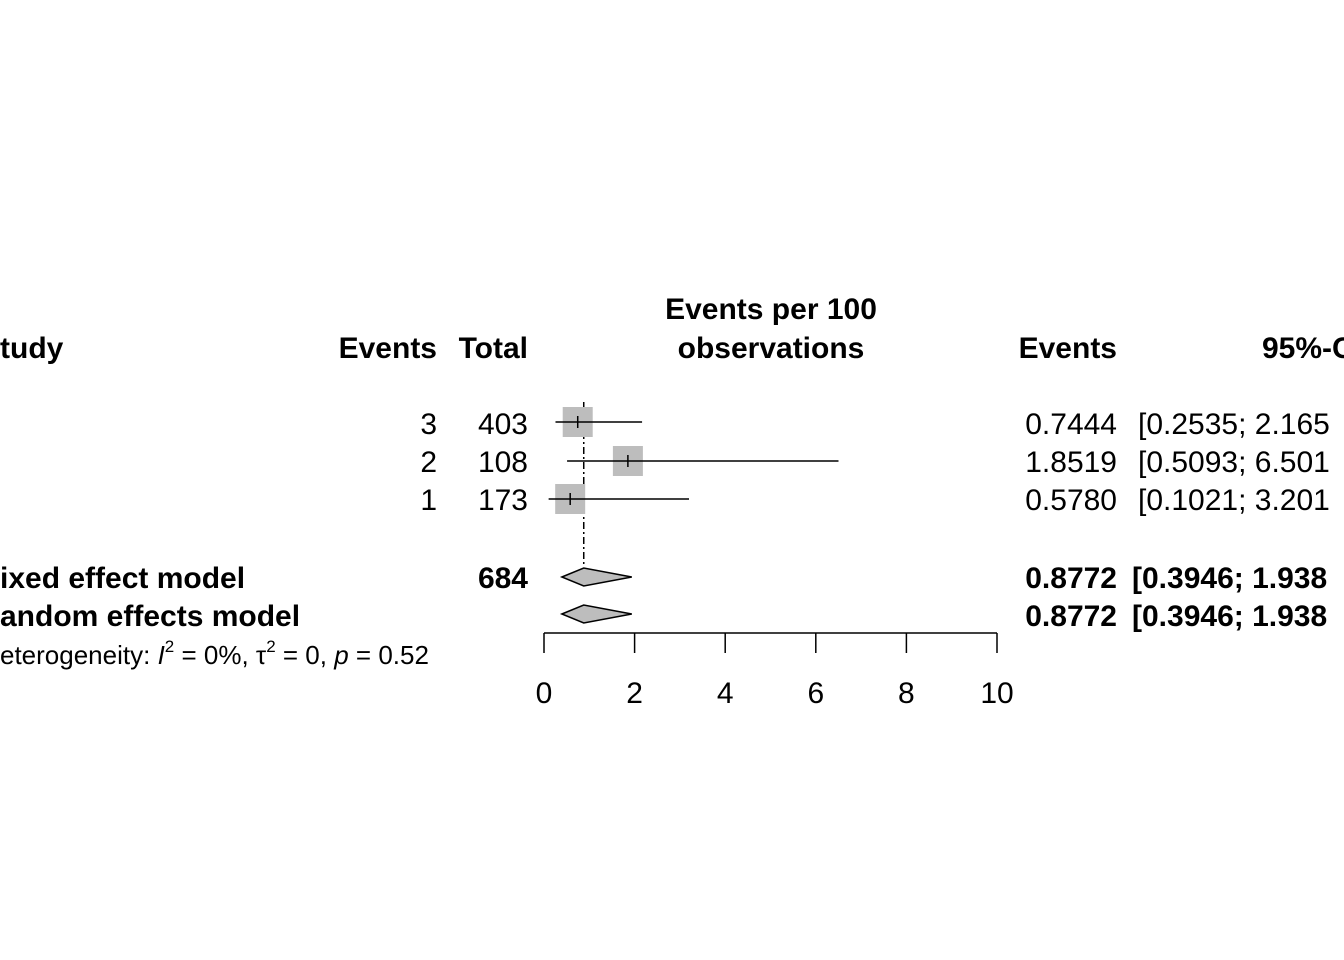 Image resolution: width=1344 pixels, height=960 pixels. Describe the element at coordinates (503, 462) in the screenshot. I see `study-2-total: 108` at that location.